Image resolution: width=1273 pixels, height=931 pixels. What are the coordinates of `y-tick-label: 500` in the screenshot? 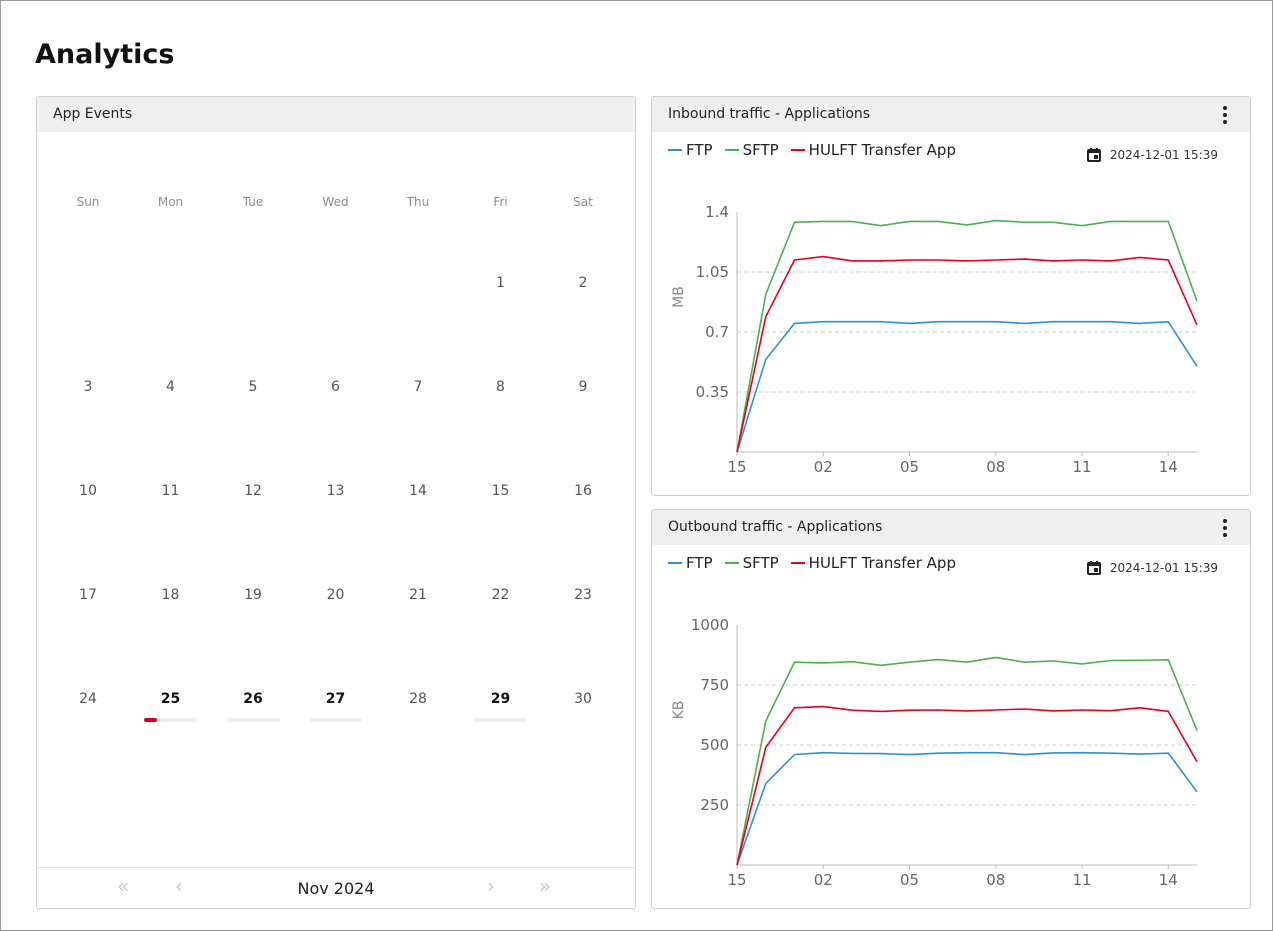 It's located at (714, 745).